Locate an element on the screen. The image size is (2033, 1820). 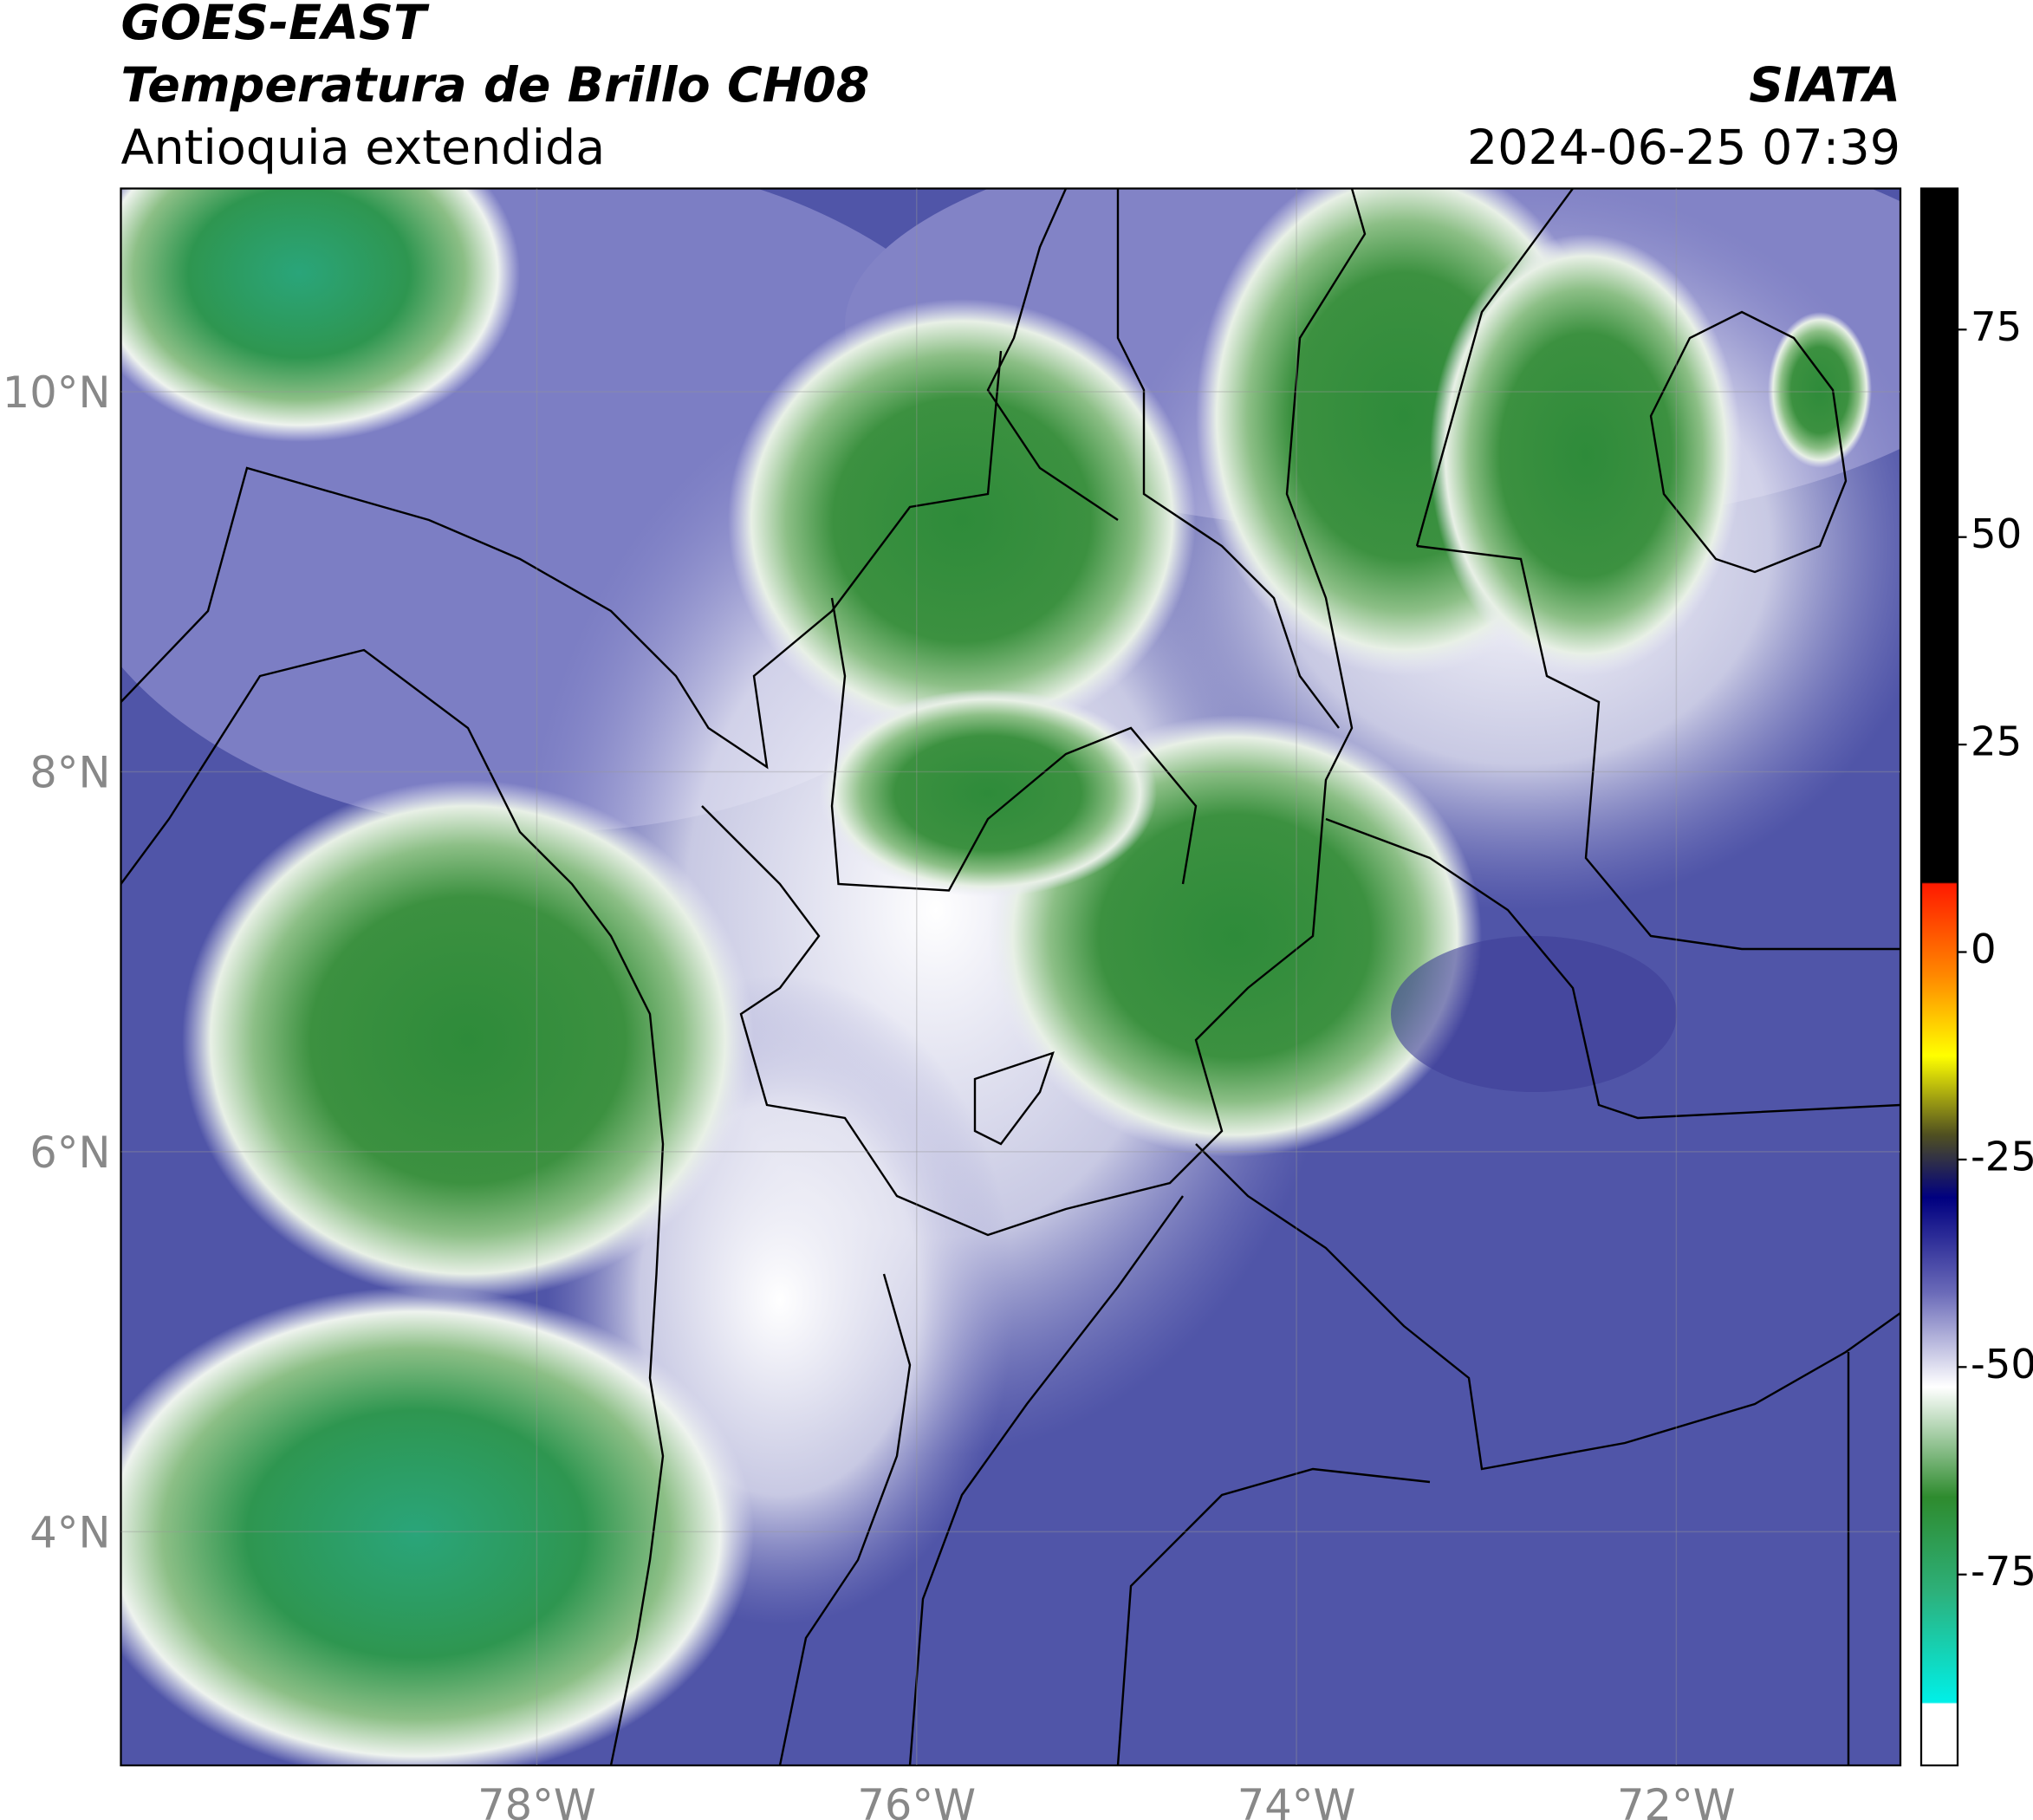
title: GOES-EAST is located at coordinates (275, 25).